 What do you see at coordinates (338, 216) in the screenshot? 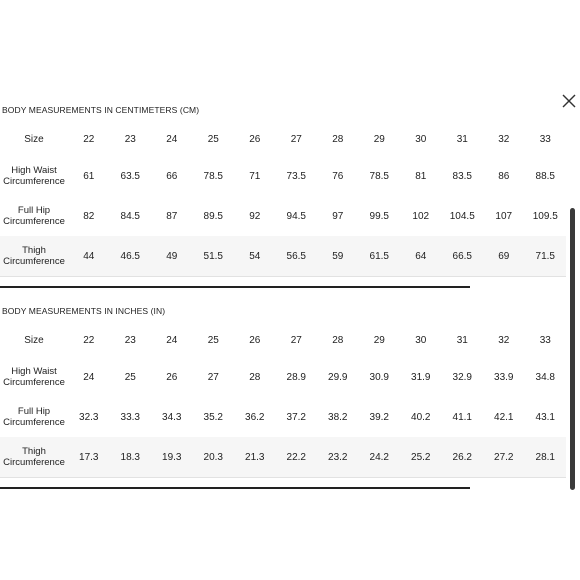
I see `measurement-value: 97` at bounding box center [338, 216].